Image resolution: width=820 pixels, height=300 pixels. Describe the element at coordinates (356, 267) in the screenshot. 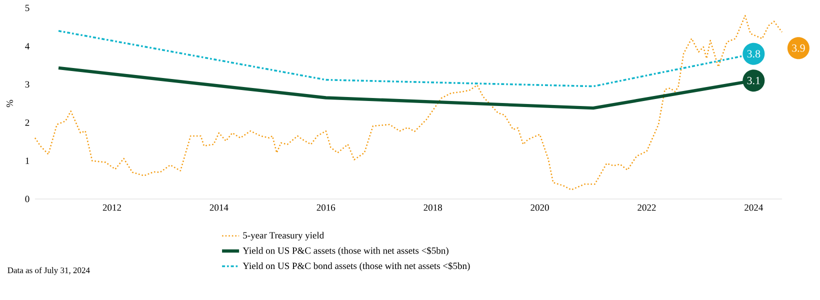

I see `legend-label: Yield on US P&C bond assets (those with net assets <$5bn)` at that location.